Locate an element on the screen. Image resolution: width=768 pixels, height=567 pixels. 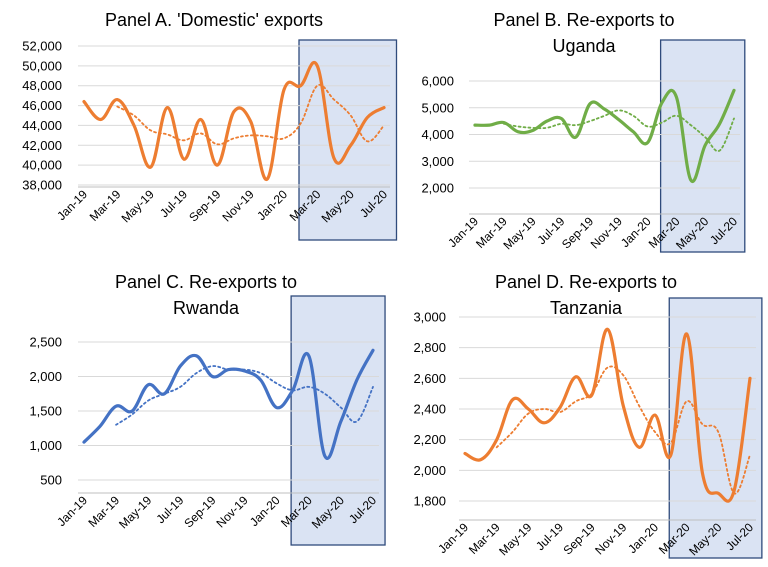
y-tick-label: 2,400 is located at coordinates (429, 409).